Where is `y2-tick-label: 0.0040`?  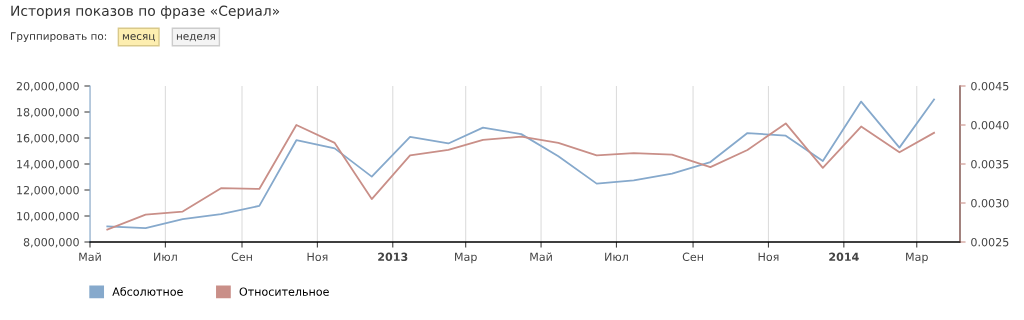
y2-tick-label: 0.0040 is located at coordinates (990, 125).